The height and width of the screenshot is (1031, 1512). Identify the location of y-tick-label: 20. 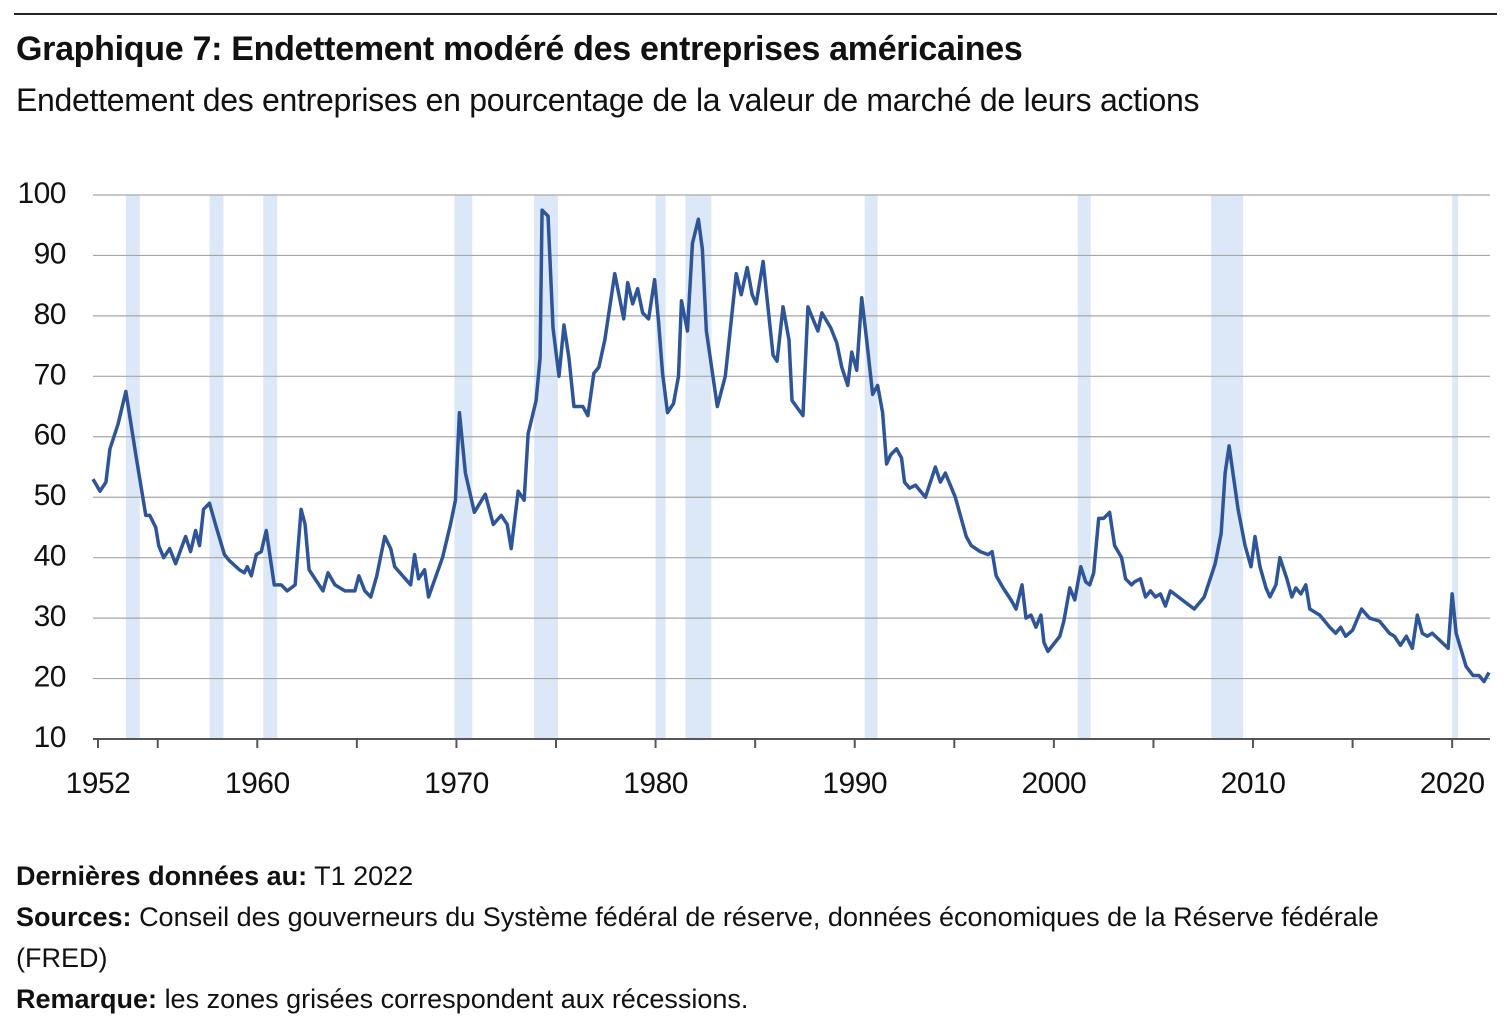
(50, 676).